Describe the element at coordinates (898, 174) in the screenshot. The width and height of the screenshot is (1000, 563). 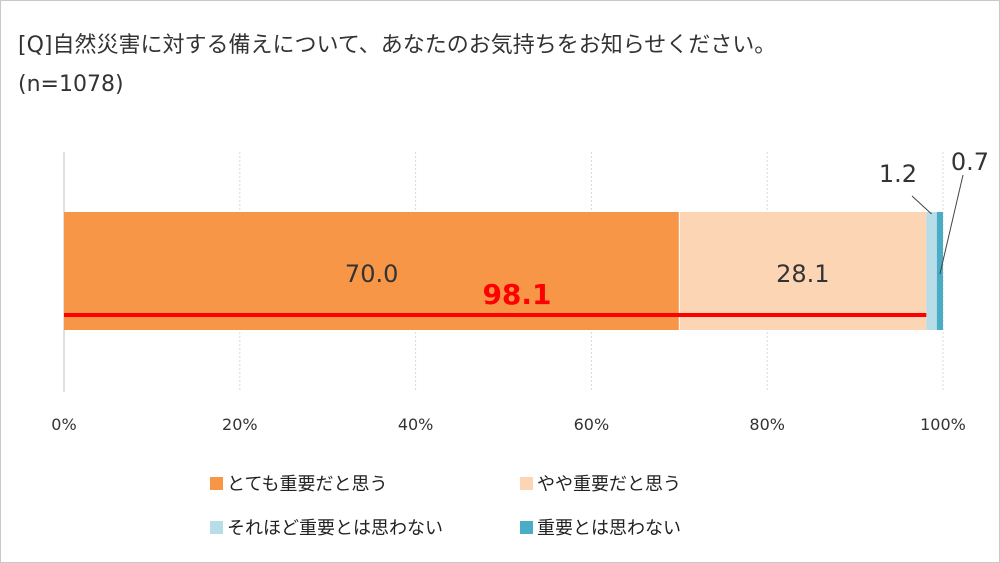
I see `data-label-3: 1.2` at that location.